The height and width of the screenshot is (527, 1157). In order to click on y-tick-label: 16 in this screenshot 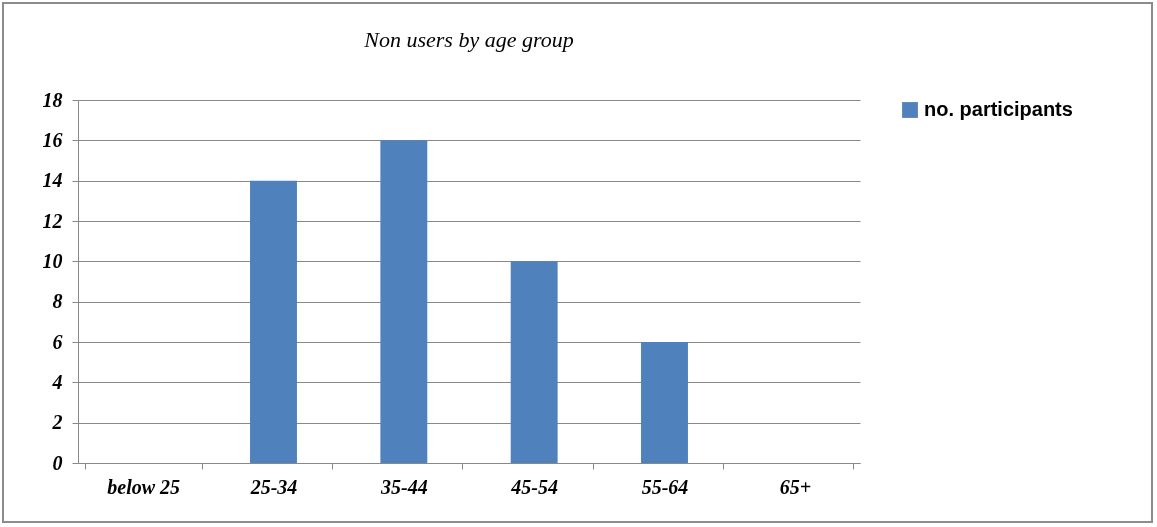, I will do `click(52, 139)`.